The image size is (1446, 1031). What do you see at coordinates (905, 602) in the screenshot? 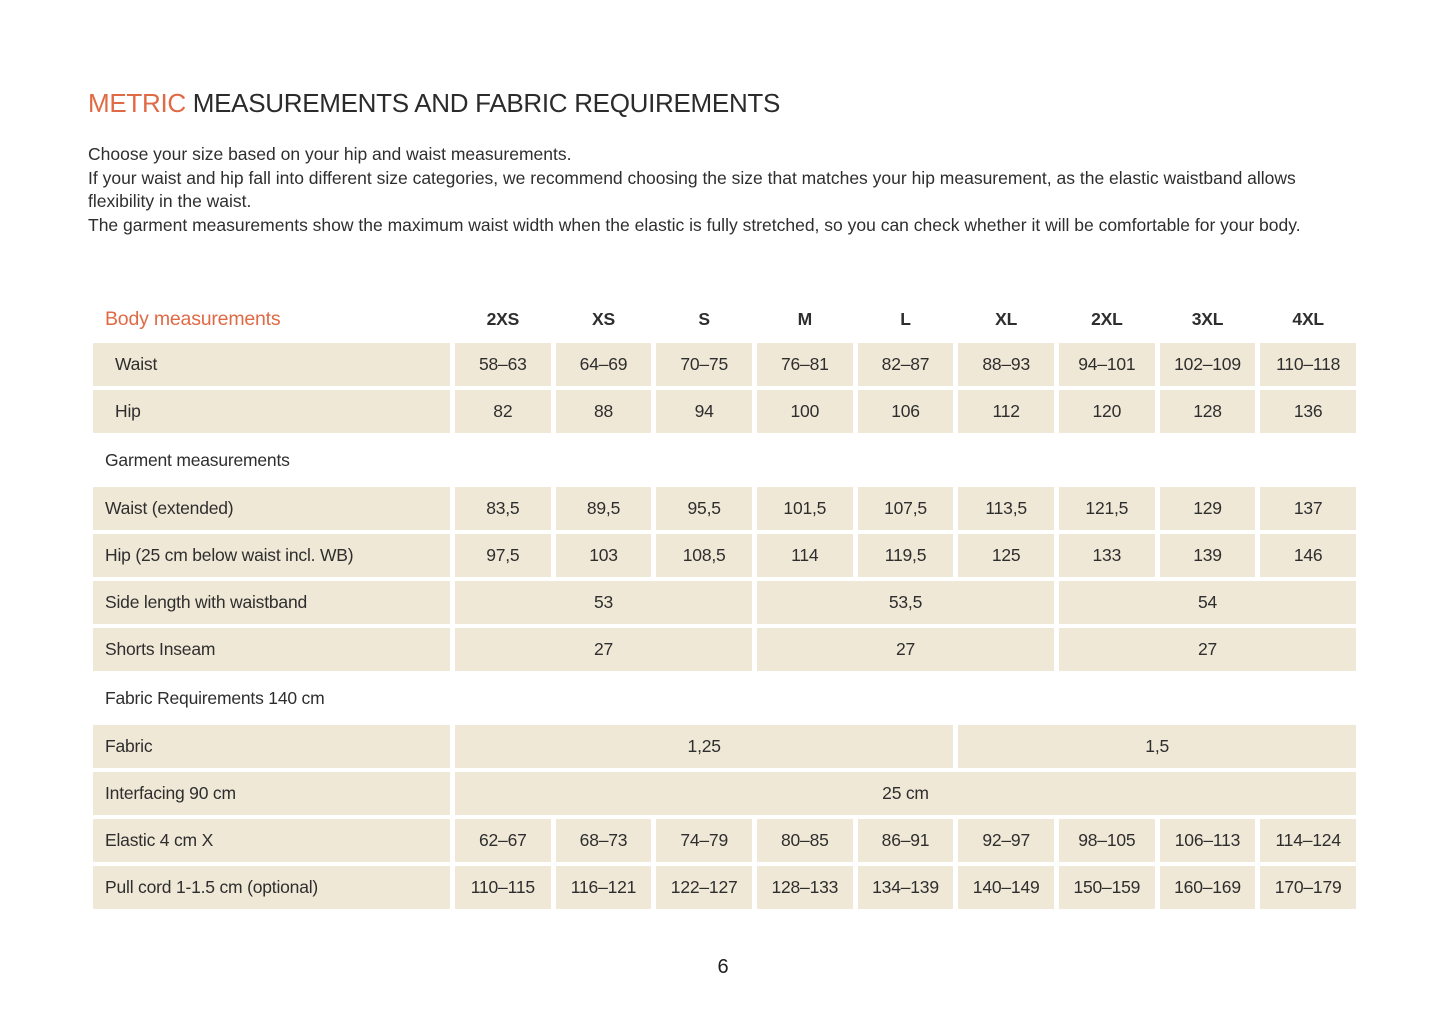
I see `table-cell: 53,5` at bounding box center [905, 602].